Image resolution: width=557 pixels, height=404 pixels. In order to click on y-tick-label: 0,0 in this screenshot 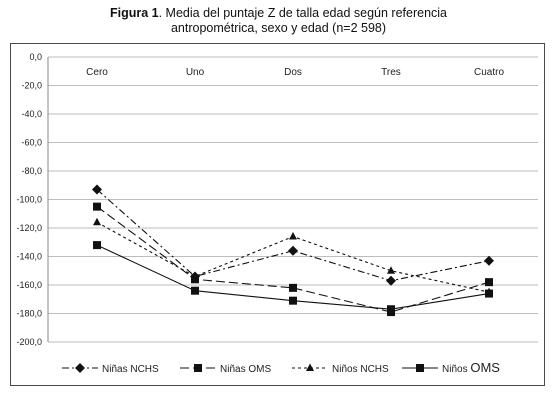, I will do `click(35, 57)`.